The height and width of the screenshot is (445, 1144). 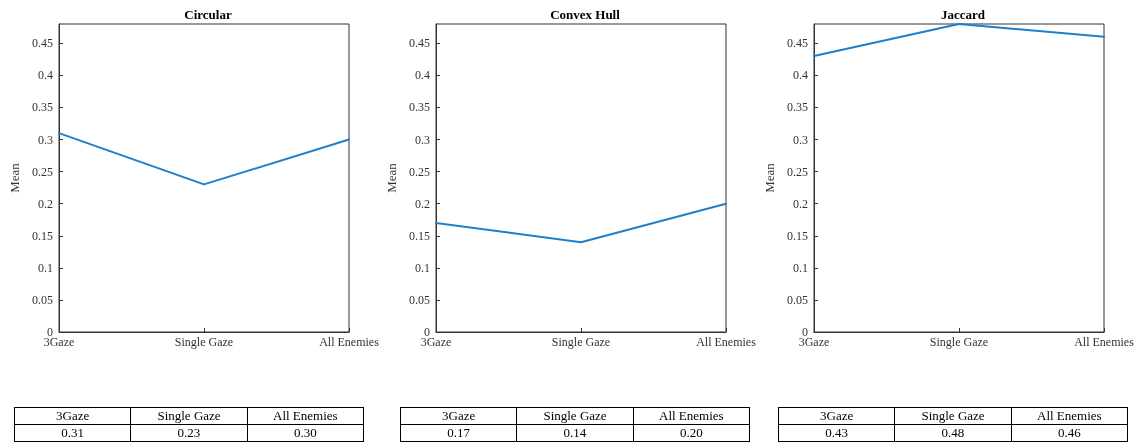 I want to click on chart-title: Jaccard, so click(x=963, y=14).